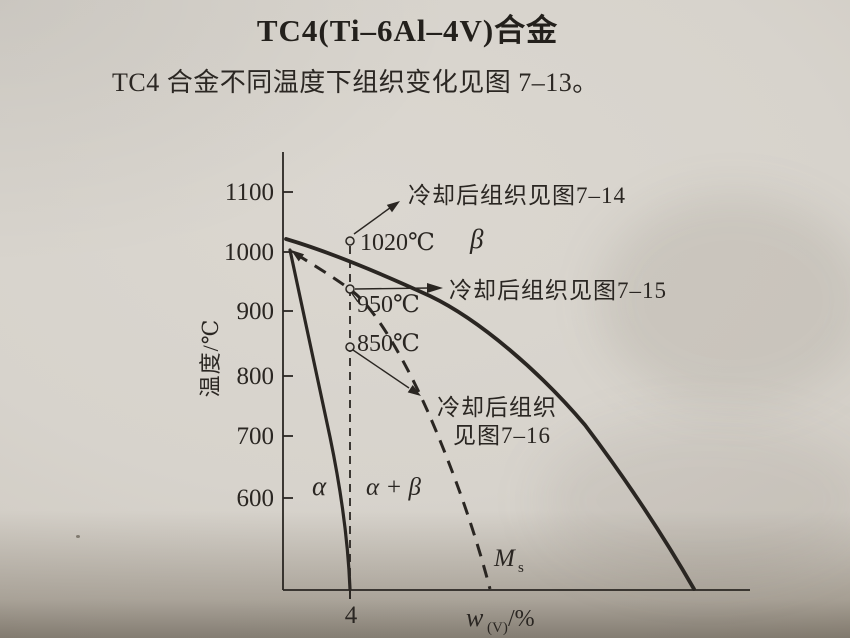 The image size is (850, 638). Describe the element at coordinates (393, 421) in the screenshot. I see `ms-curve` at that location.